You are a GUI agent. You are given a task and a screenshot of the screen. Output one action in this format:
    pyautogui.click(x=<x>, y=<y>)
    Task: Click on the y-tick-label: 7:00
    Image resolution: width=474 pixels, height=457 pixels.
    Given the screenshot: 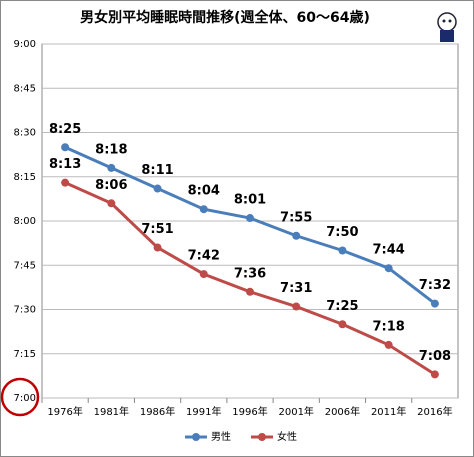 What is the action you would take?
    pyautogui.click(x=25, y=398)
    